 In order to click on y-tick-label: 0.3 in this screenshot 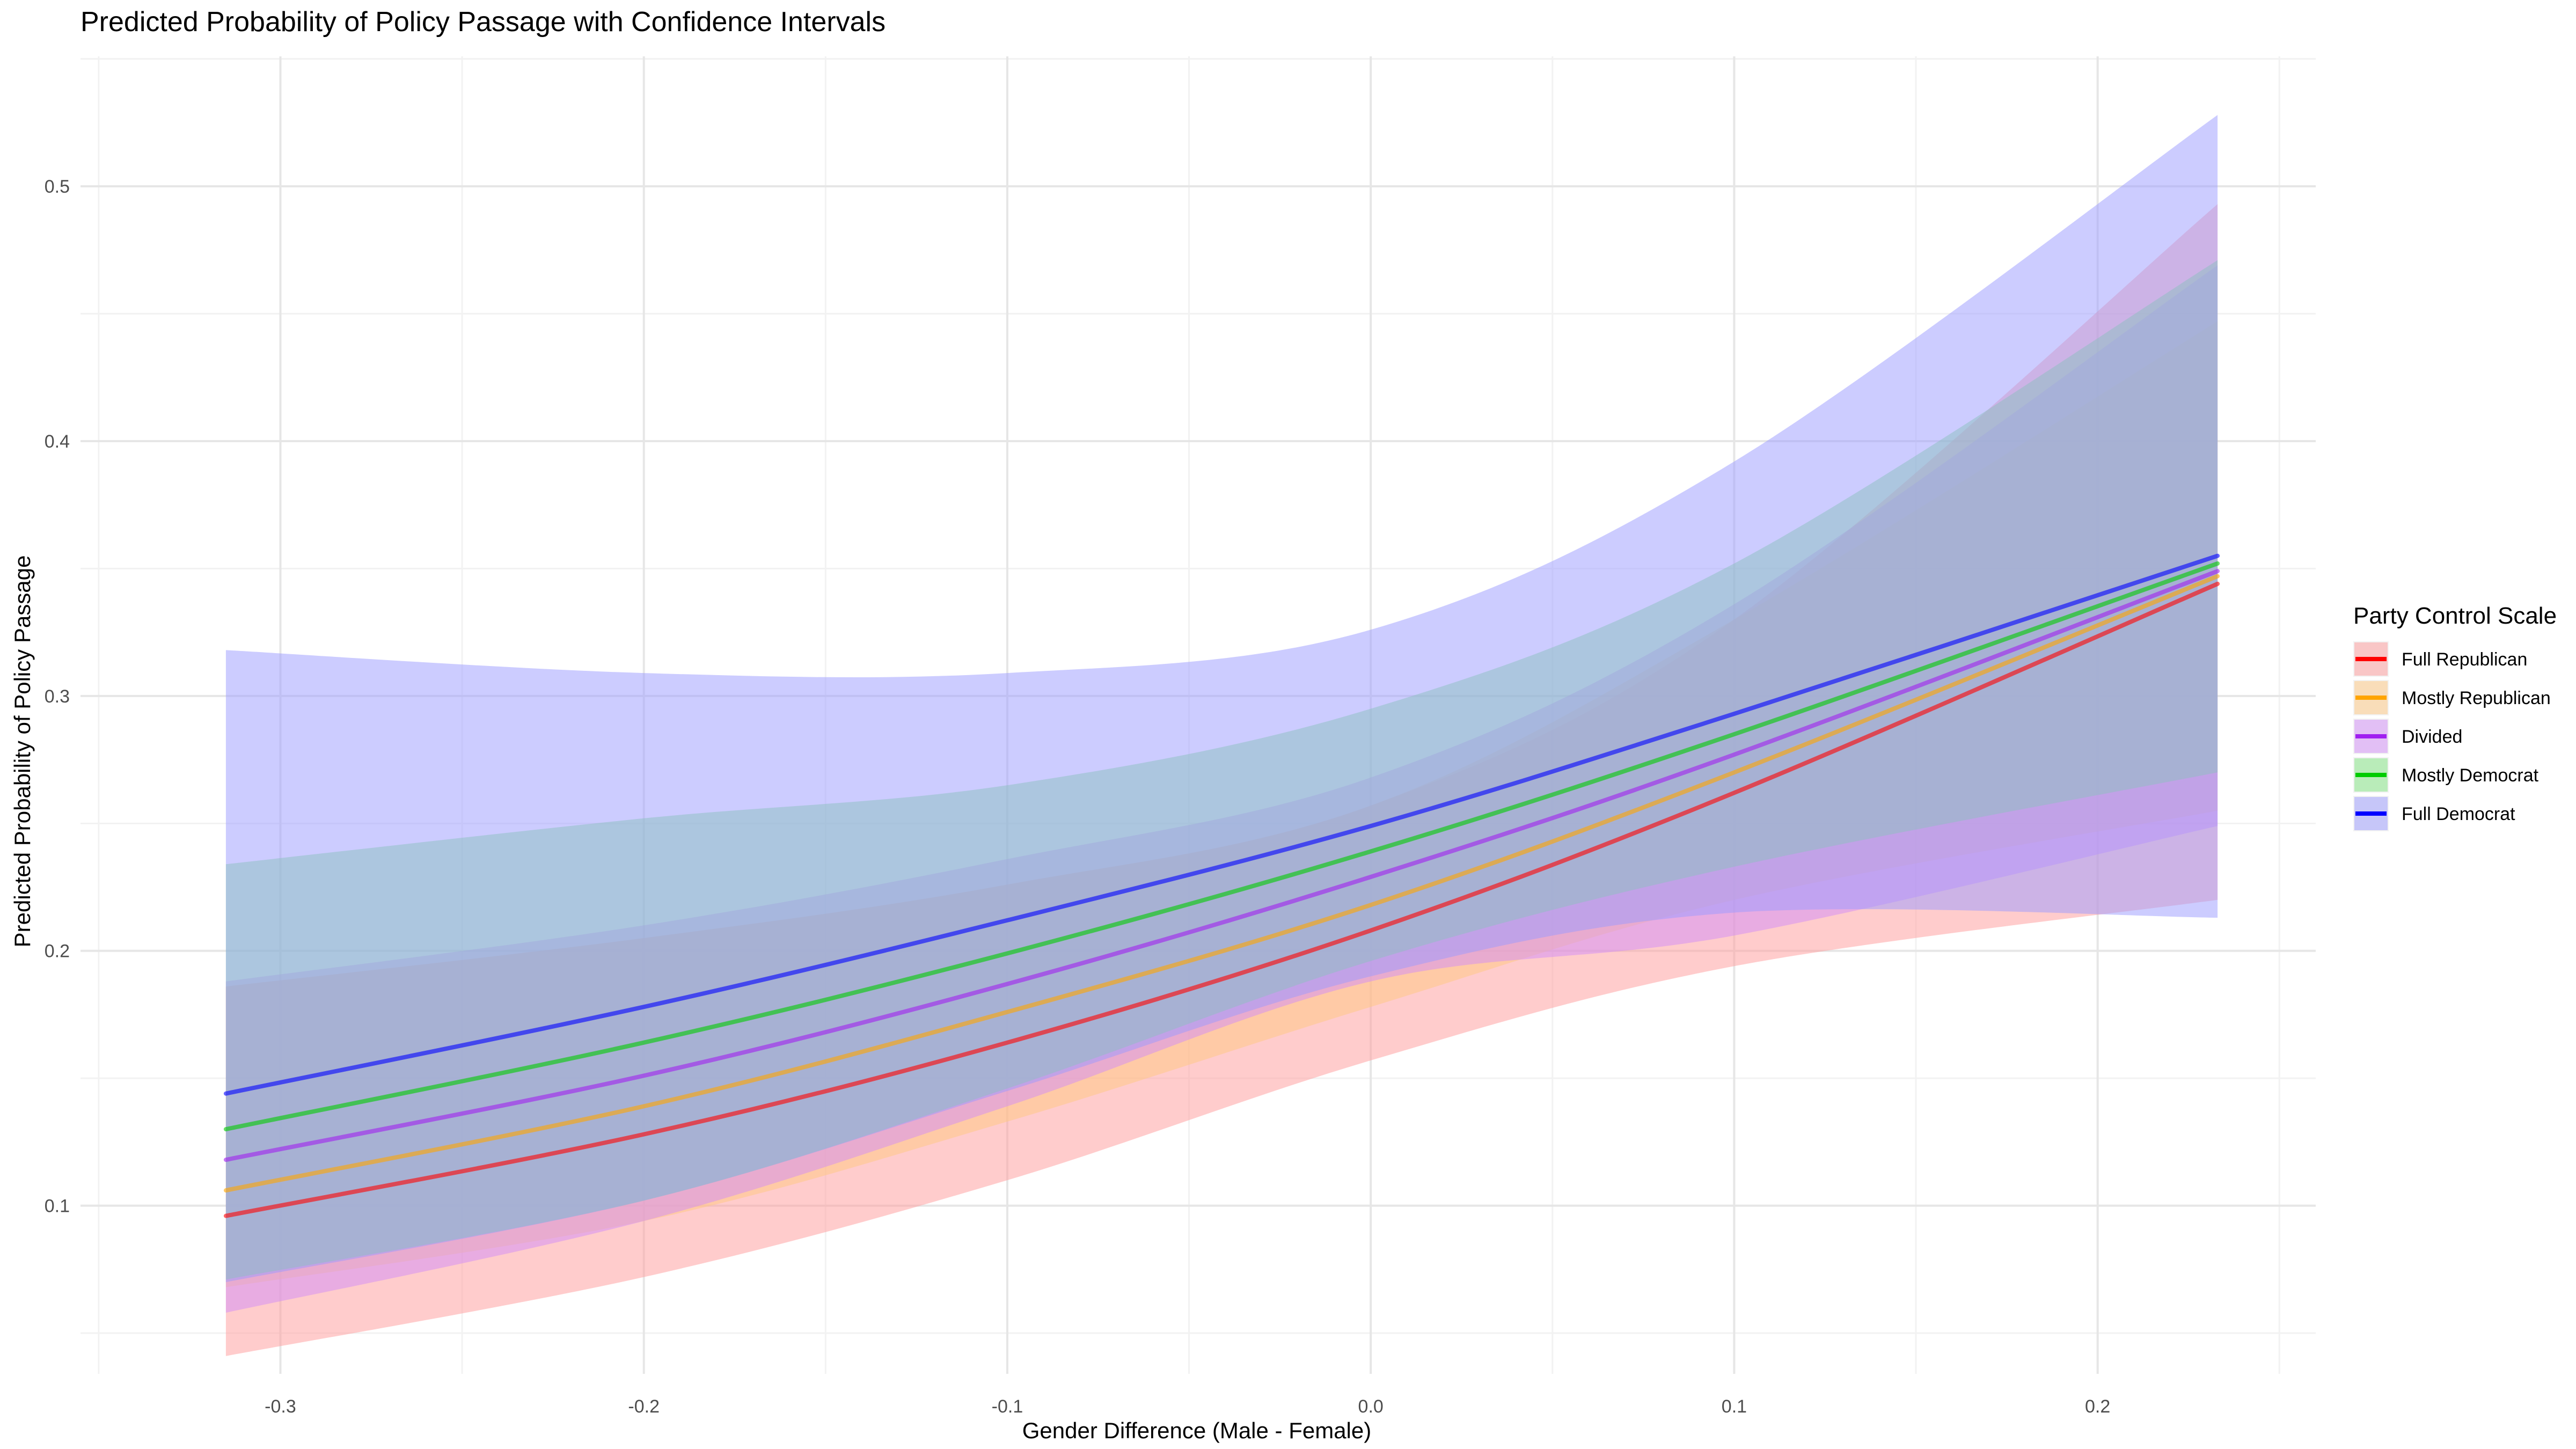, I will do `click(57, 696)`.